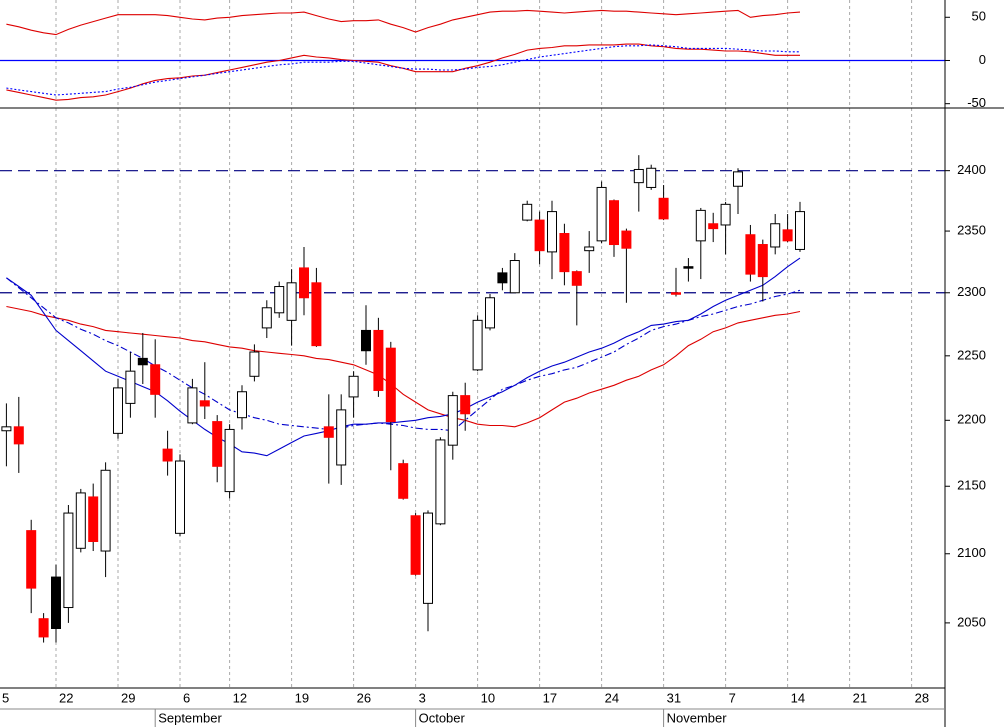 Image resolution: width=1004 pixels, height=727 pixels. Describe the element at coordinates (5, 697) in the screenshot. I see `x-tick-label: 5` at that location.